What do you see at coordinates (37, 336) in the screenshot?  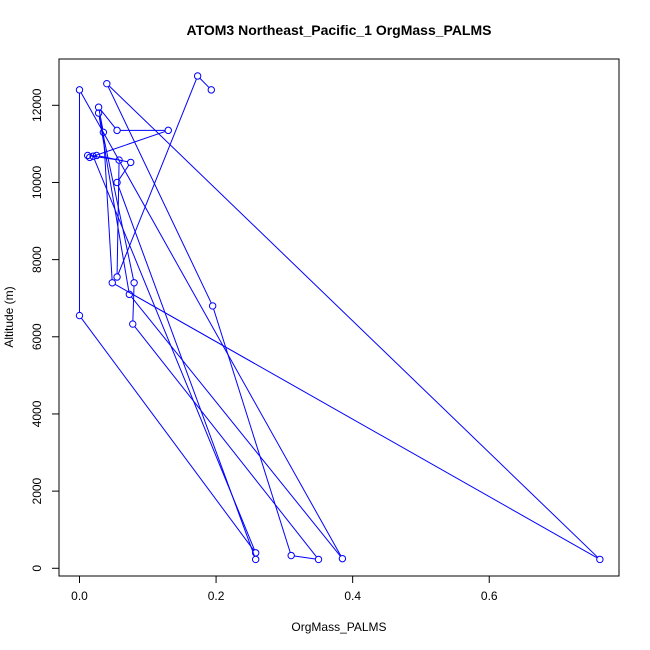 I see `y-tick-label: 6000` at bounding box center [37, 336].